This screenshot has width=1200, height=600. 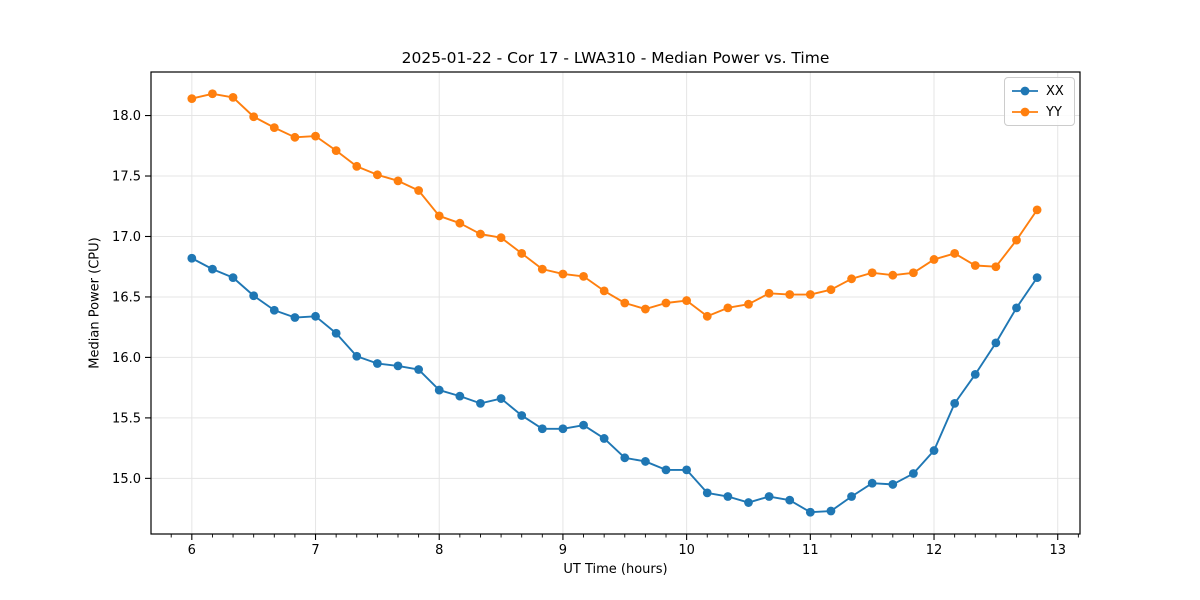 What do you see at coordinates (1039, 112) in the screenshot?
I see `legend-item-yy: YY` at bounding box center [1039, 112].